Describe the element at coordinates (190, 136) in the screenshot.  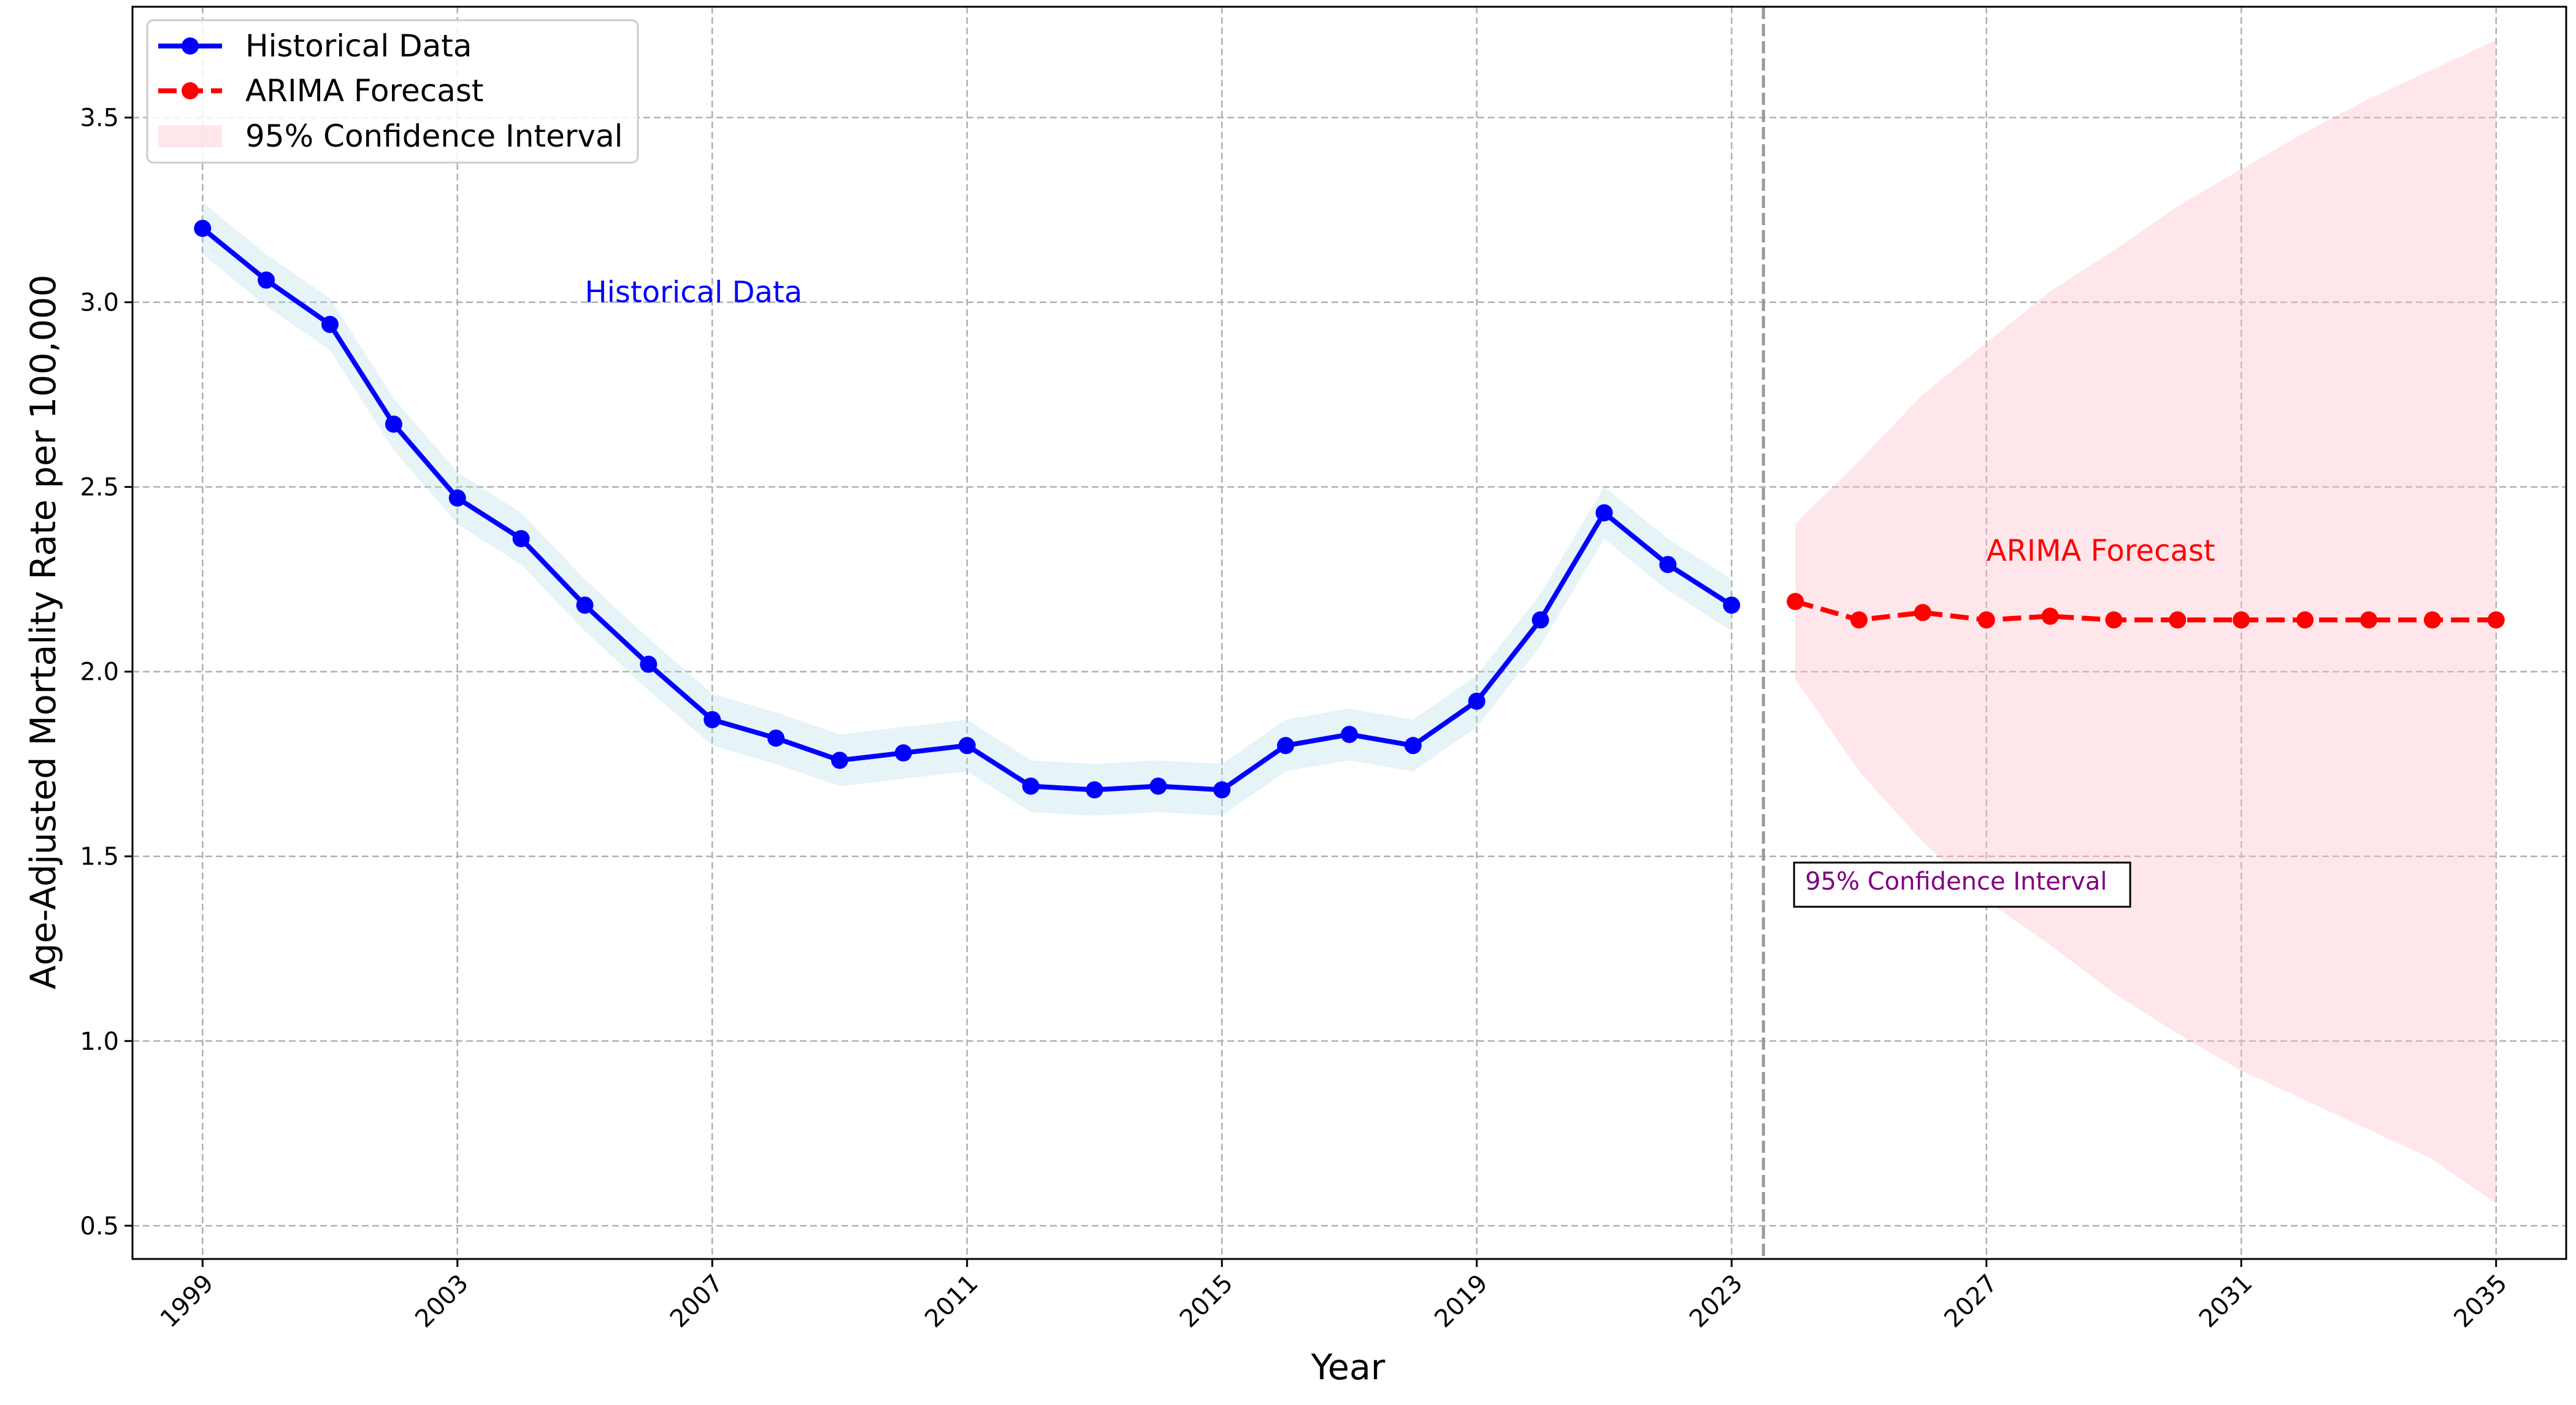
I see `legend-ci-swatch` at that location.